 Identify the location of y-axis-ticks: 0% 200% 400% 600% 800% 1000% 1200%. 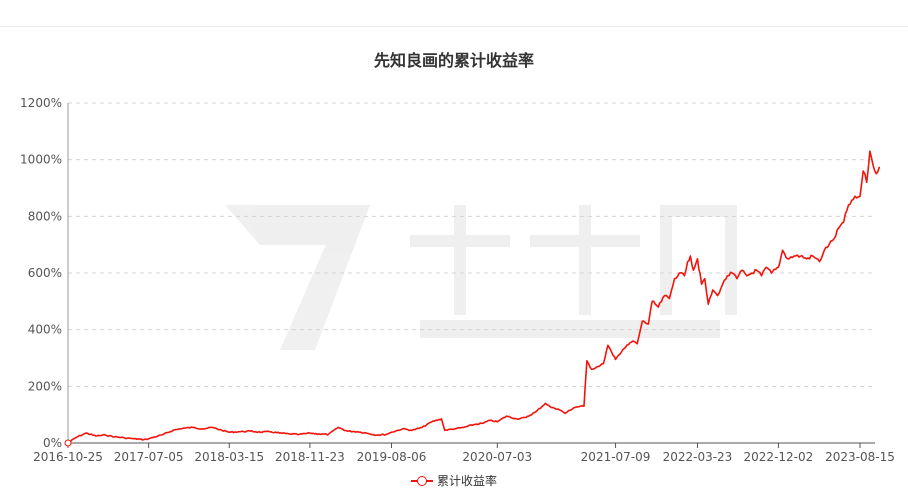
(41, 273).